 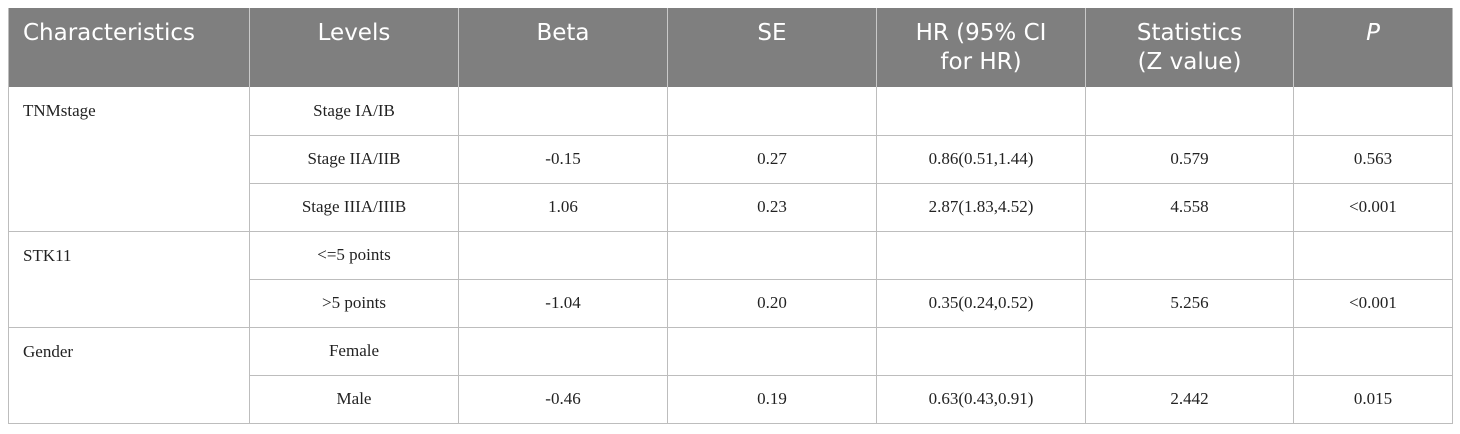 What do you see at coordinates (354, 207) in the screenshot?
I see `level-cell: Stage IIIA/IIIB` at bounding box center [354, 207].